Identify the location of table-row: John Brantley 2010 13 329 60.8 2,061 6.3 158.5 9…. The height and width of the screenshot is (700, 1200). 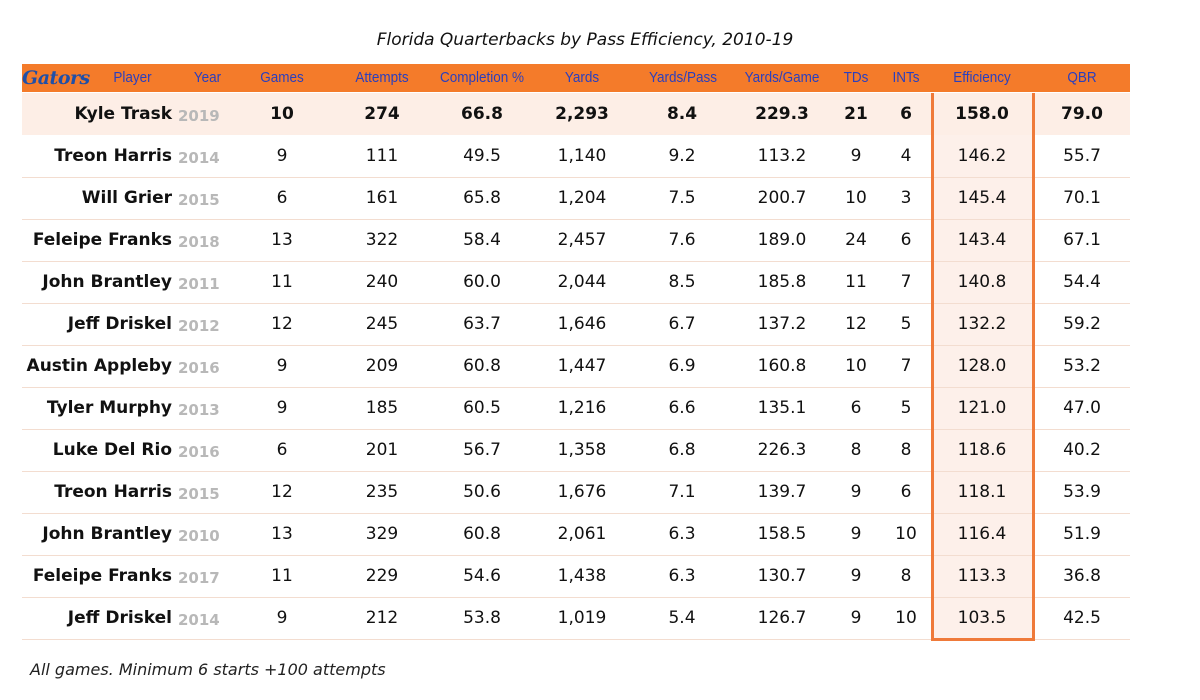
(576, 534).